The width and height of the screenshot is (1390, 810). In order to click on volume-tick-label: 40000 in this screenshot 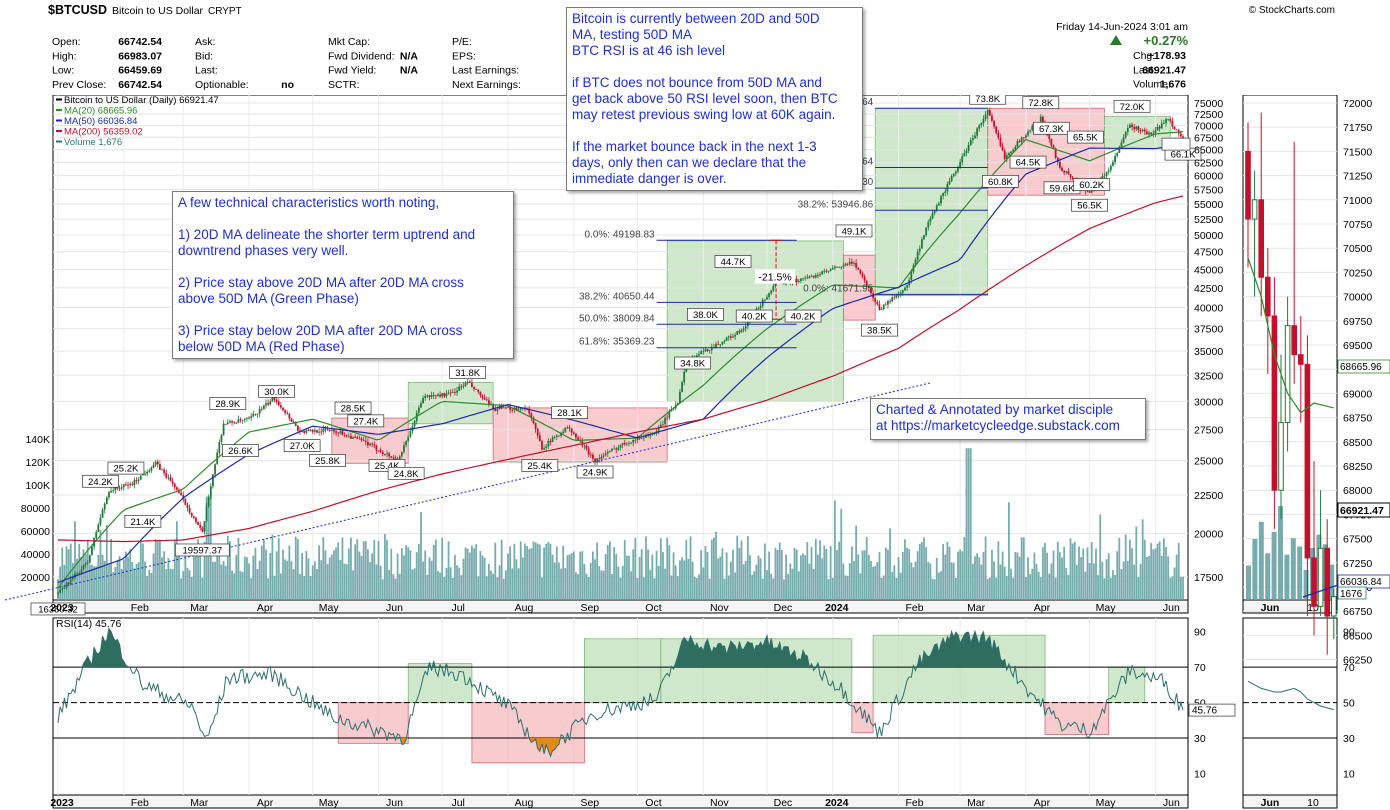, I will do `click(35, 555)`.